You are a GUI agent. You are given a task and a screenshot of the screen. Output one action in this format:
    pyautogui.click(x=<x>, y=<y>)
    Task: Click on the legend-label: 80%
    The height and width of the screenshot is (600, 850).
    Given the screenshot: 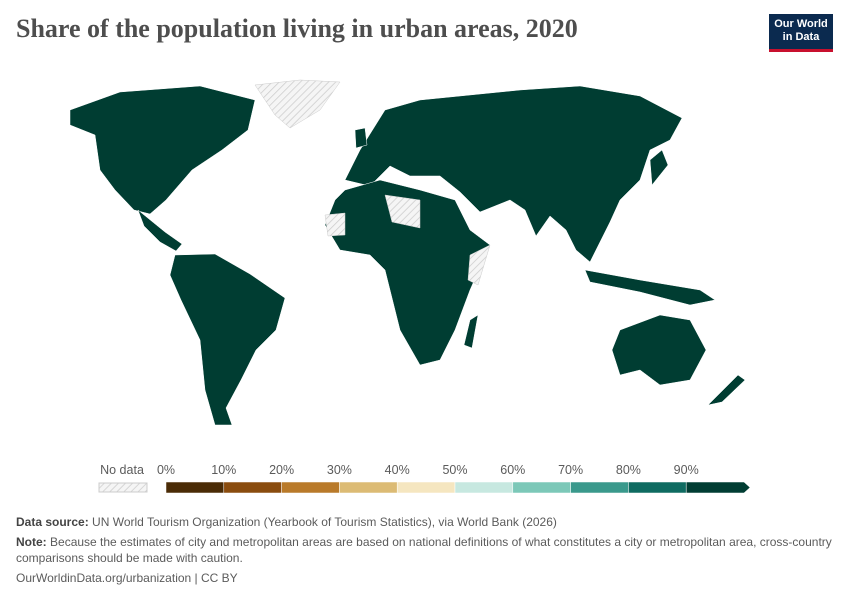 What is the action you would take?
    pyautogui.click(x=628, y=470)
    